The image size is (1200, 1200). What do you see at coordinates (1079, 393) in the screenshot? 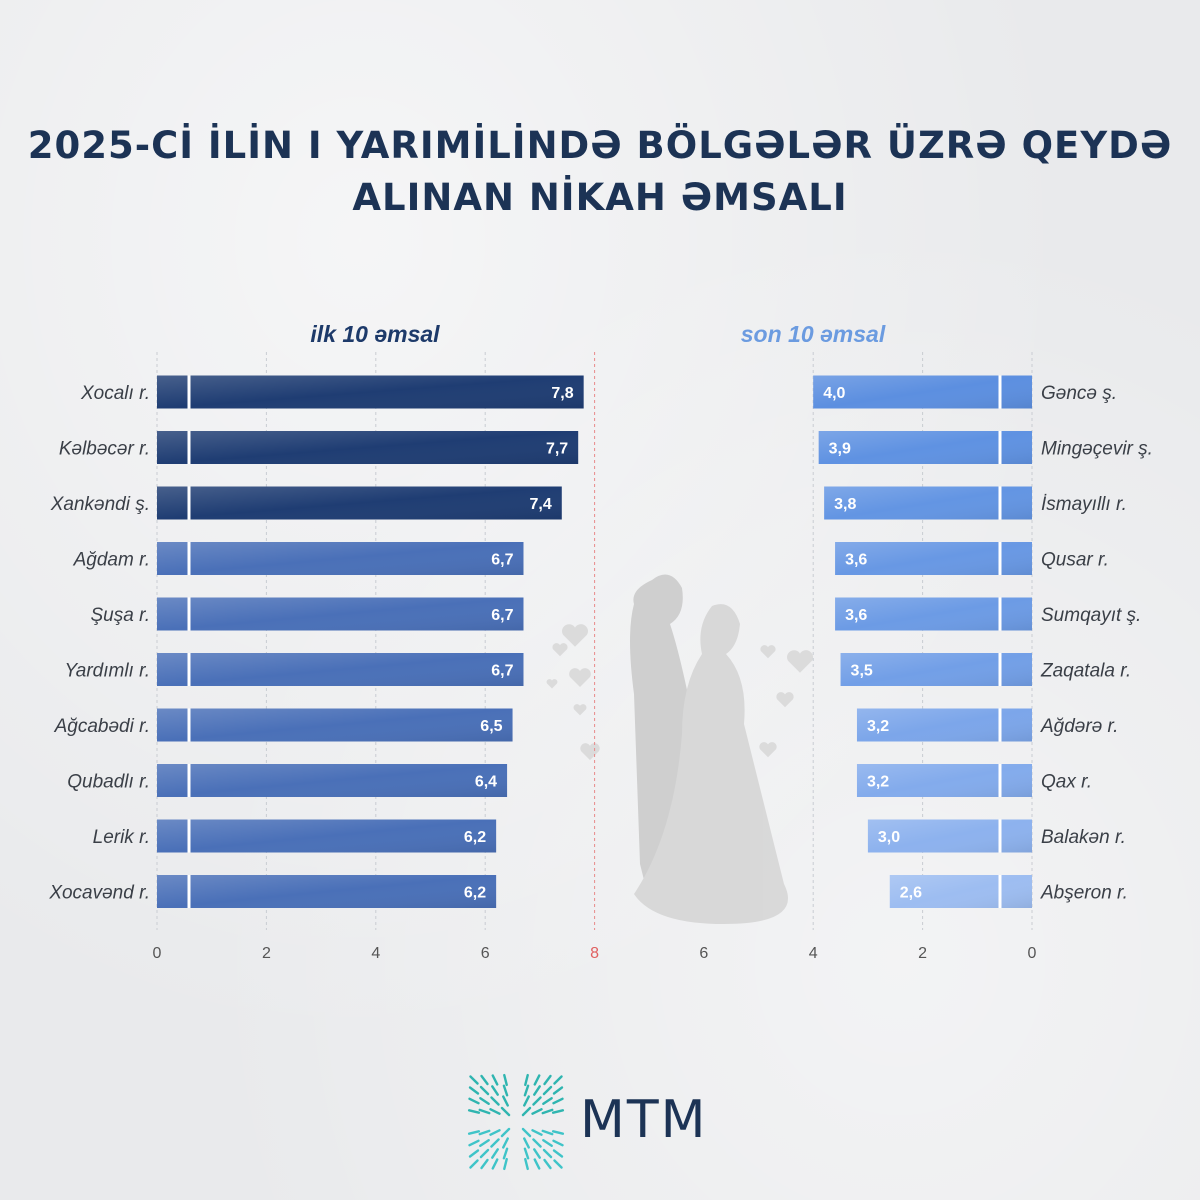
I see `right-category-label: Gəncə ş.` at bounding box center [1079, 393].